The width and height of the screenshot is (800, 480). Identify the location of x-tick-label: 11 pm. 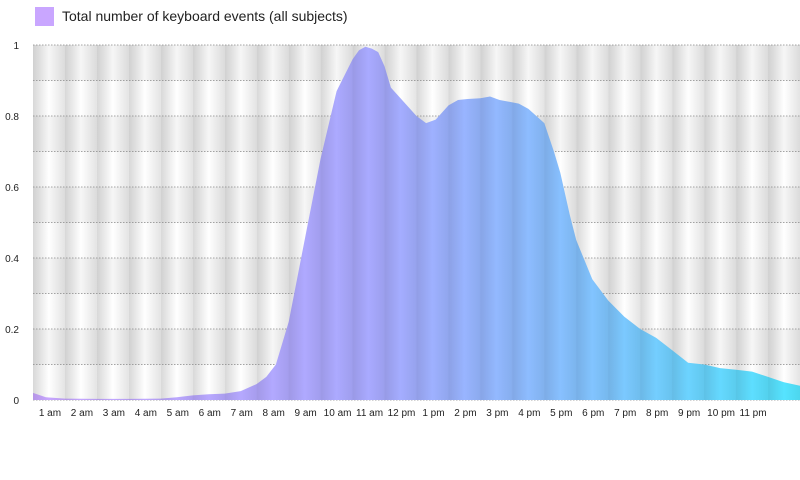
(753, 413).